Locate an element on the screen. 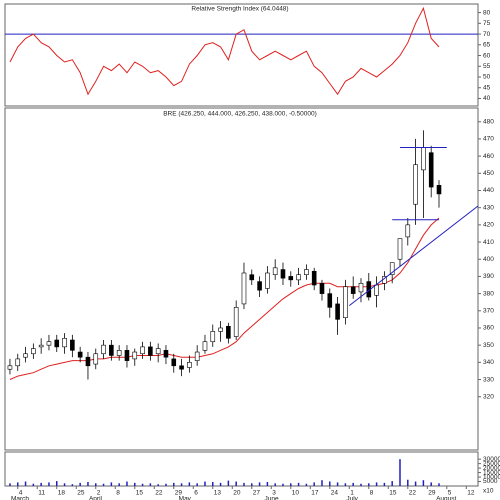  x-tick-label: 3 is located at coordinates (274, 493).